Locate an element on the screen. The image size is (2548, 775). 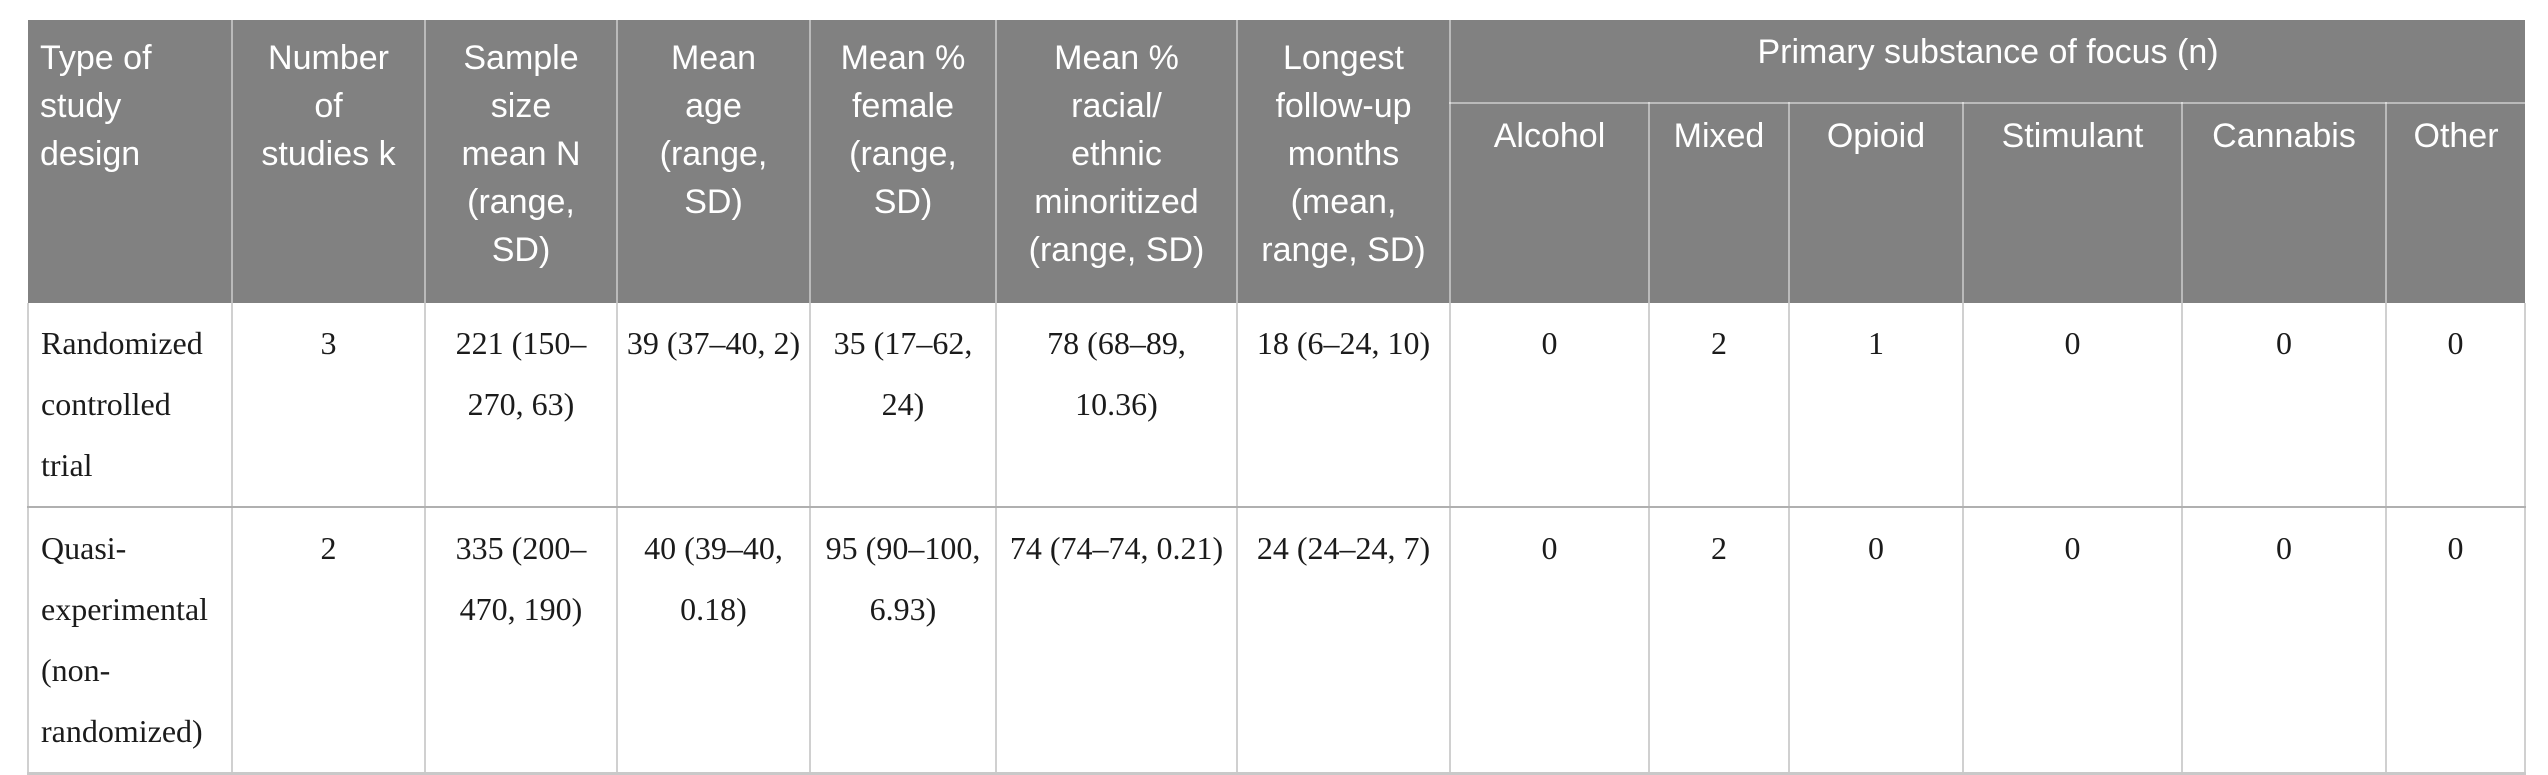
cell-quasi-k: 2 is located at coordinates (329, 641).